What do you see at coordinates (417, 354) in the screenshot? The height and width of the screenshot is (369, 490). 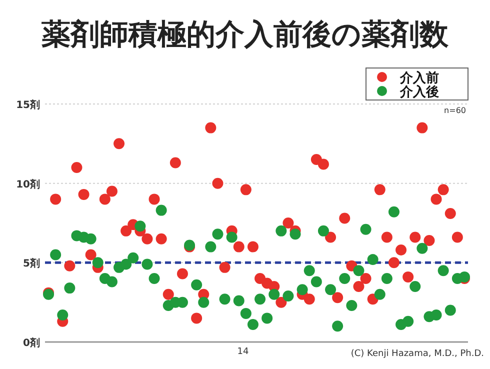 I see `text: (C) Kenji Hazama, M.D., Ph.D.` at bounding box center [417, 354].